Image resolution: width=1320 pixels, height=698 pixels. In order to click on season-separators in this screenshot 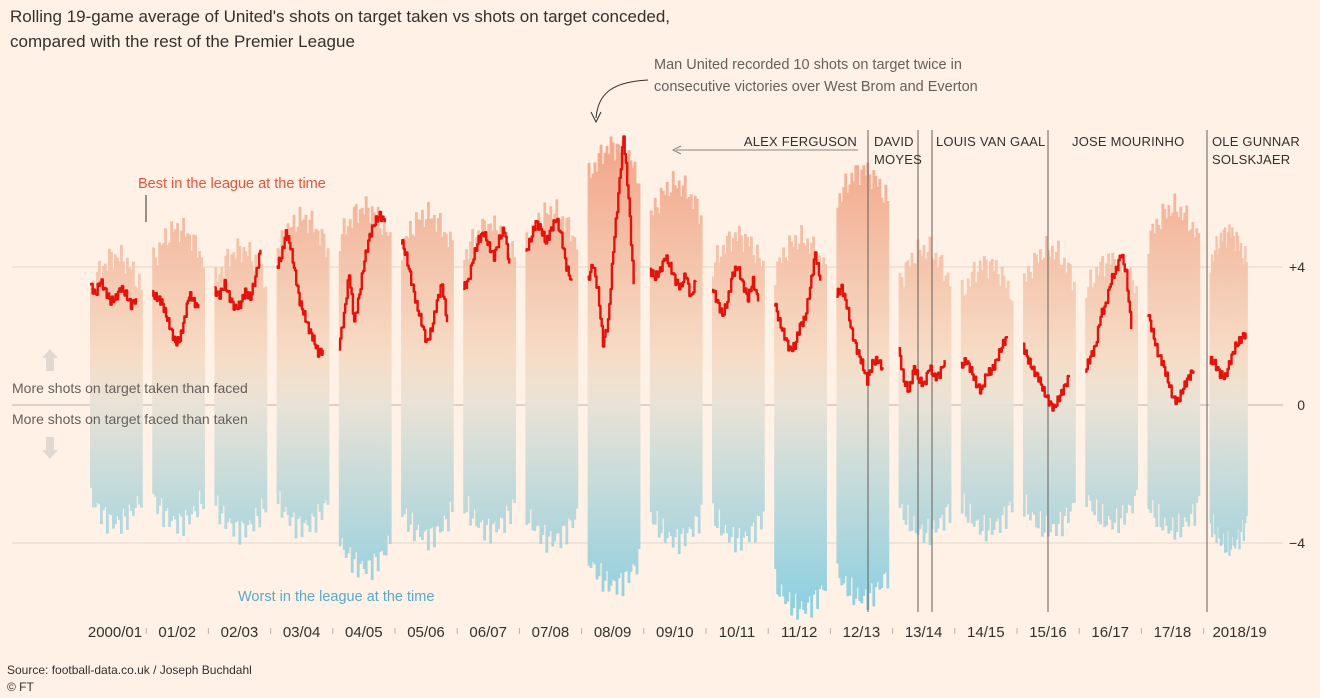, I will do `click(675, 631)`.